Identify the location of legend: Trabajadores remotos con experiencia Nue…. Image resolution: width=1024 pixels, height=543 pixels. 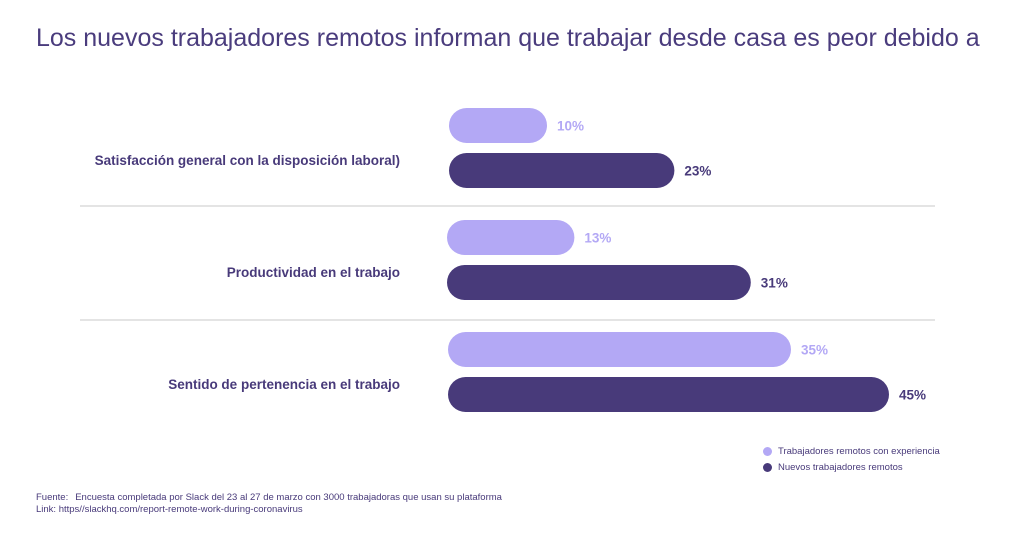
(851, 459).